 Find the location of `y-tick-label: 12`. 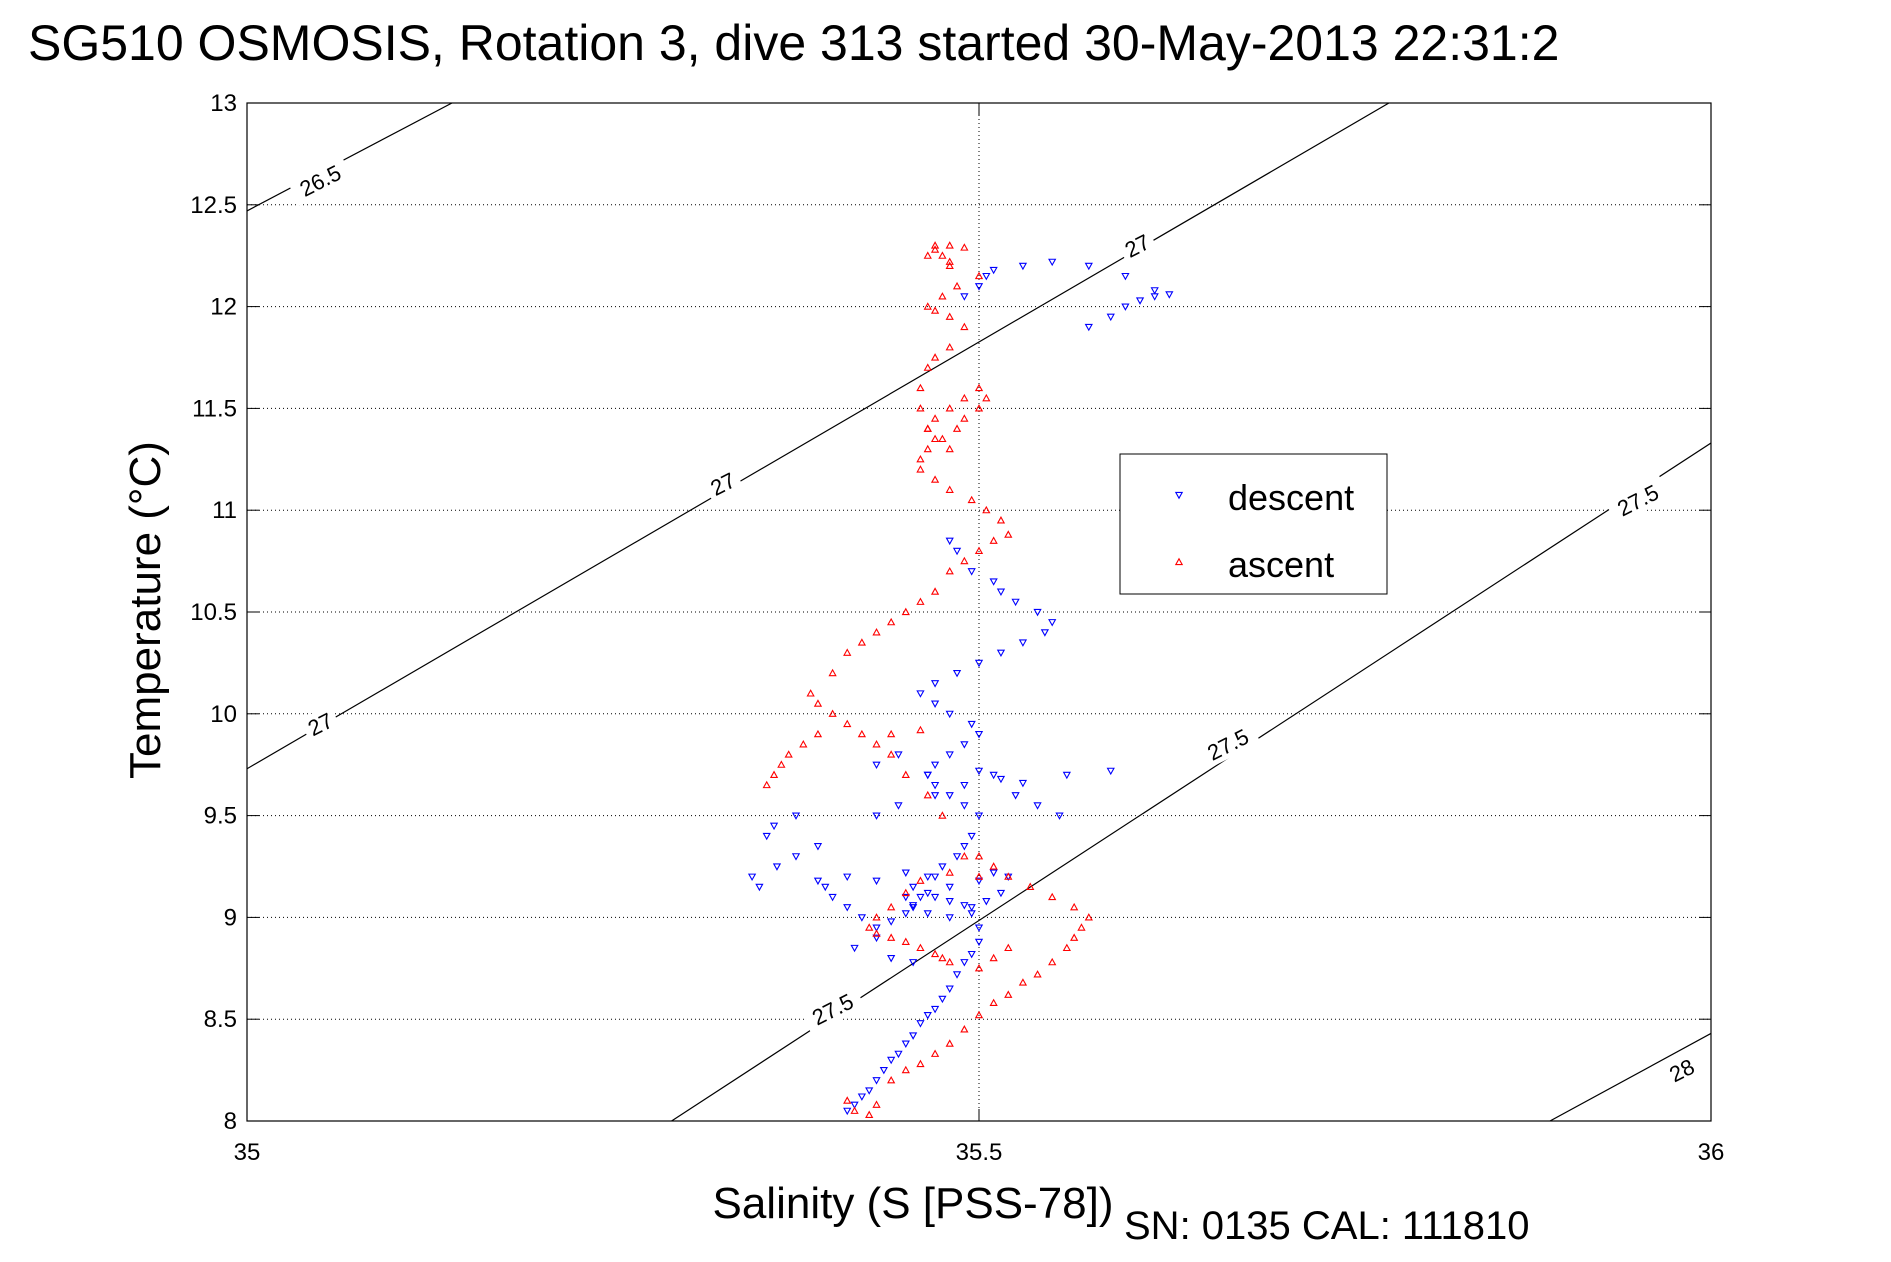

y-tick-label: 12 is located at coordinates (223, 307).